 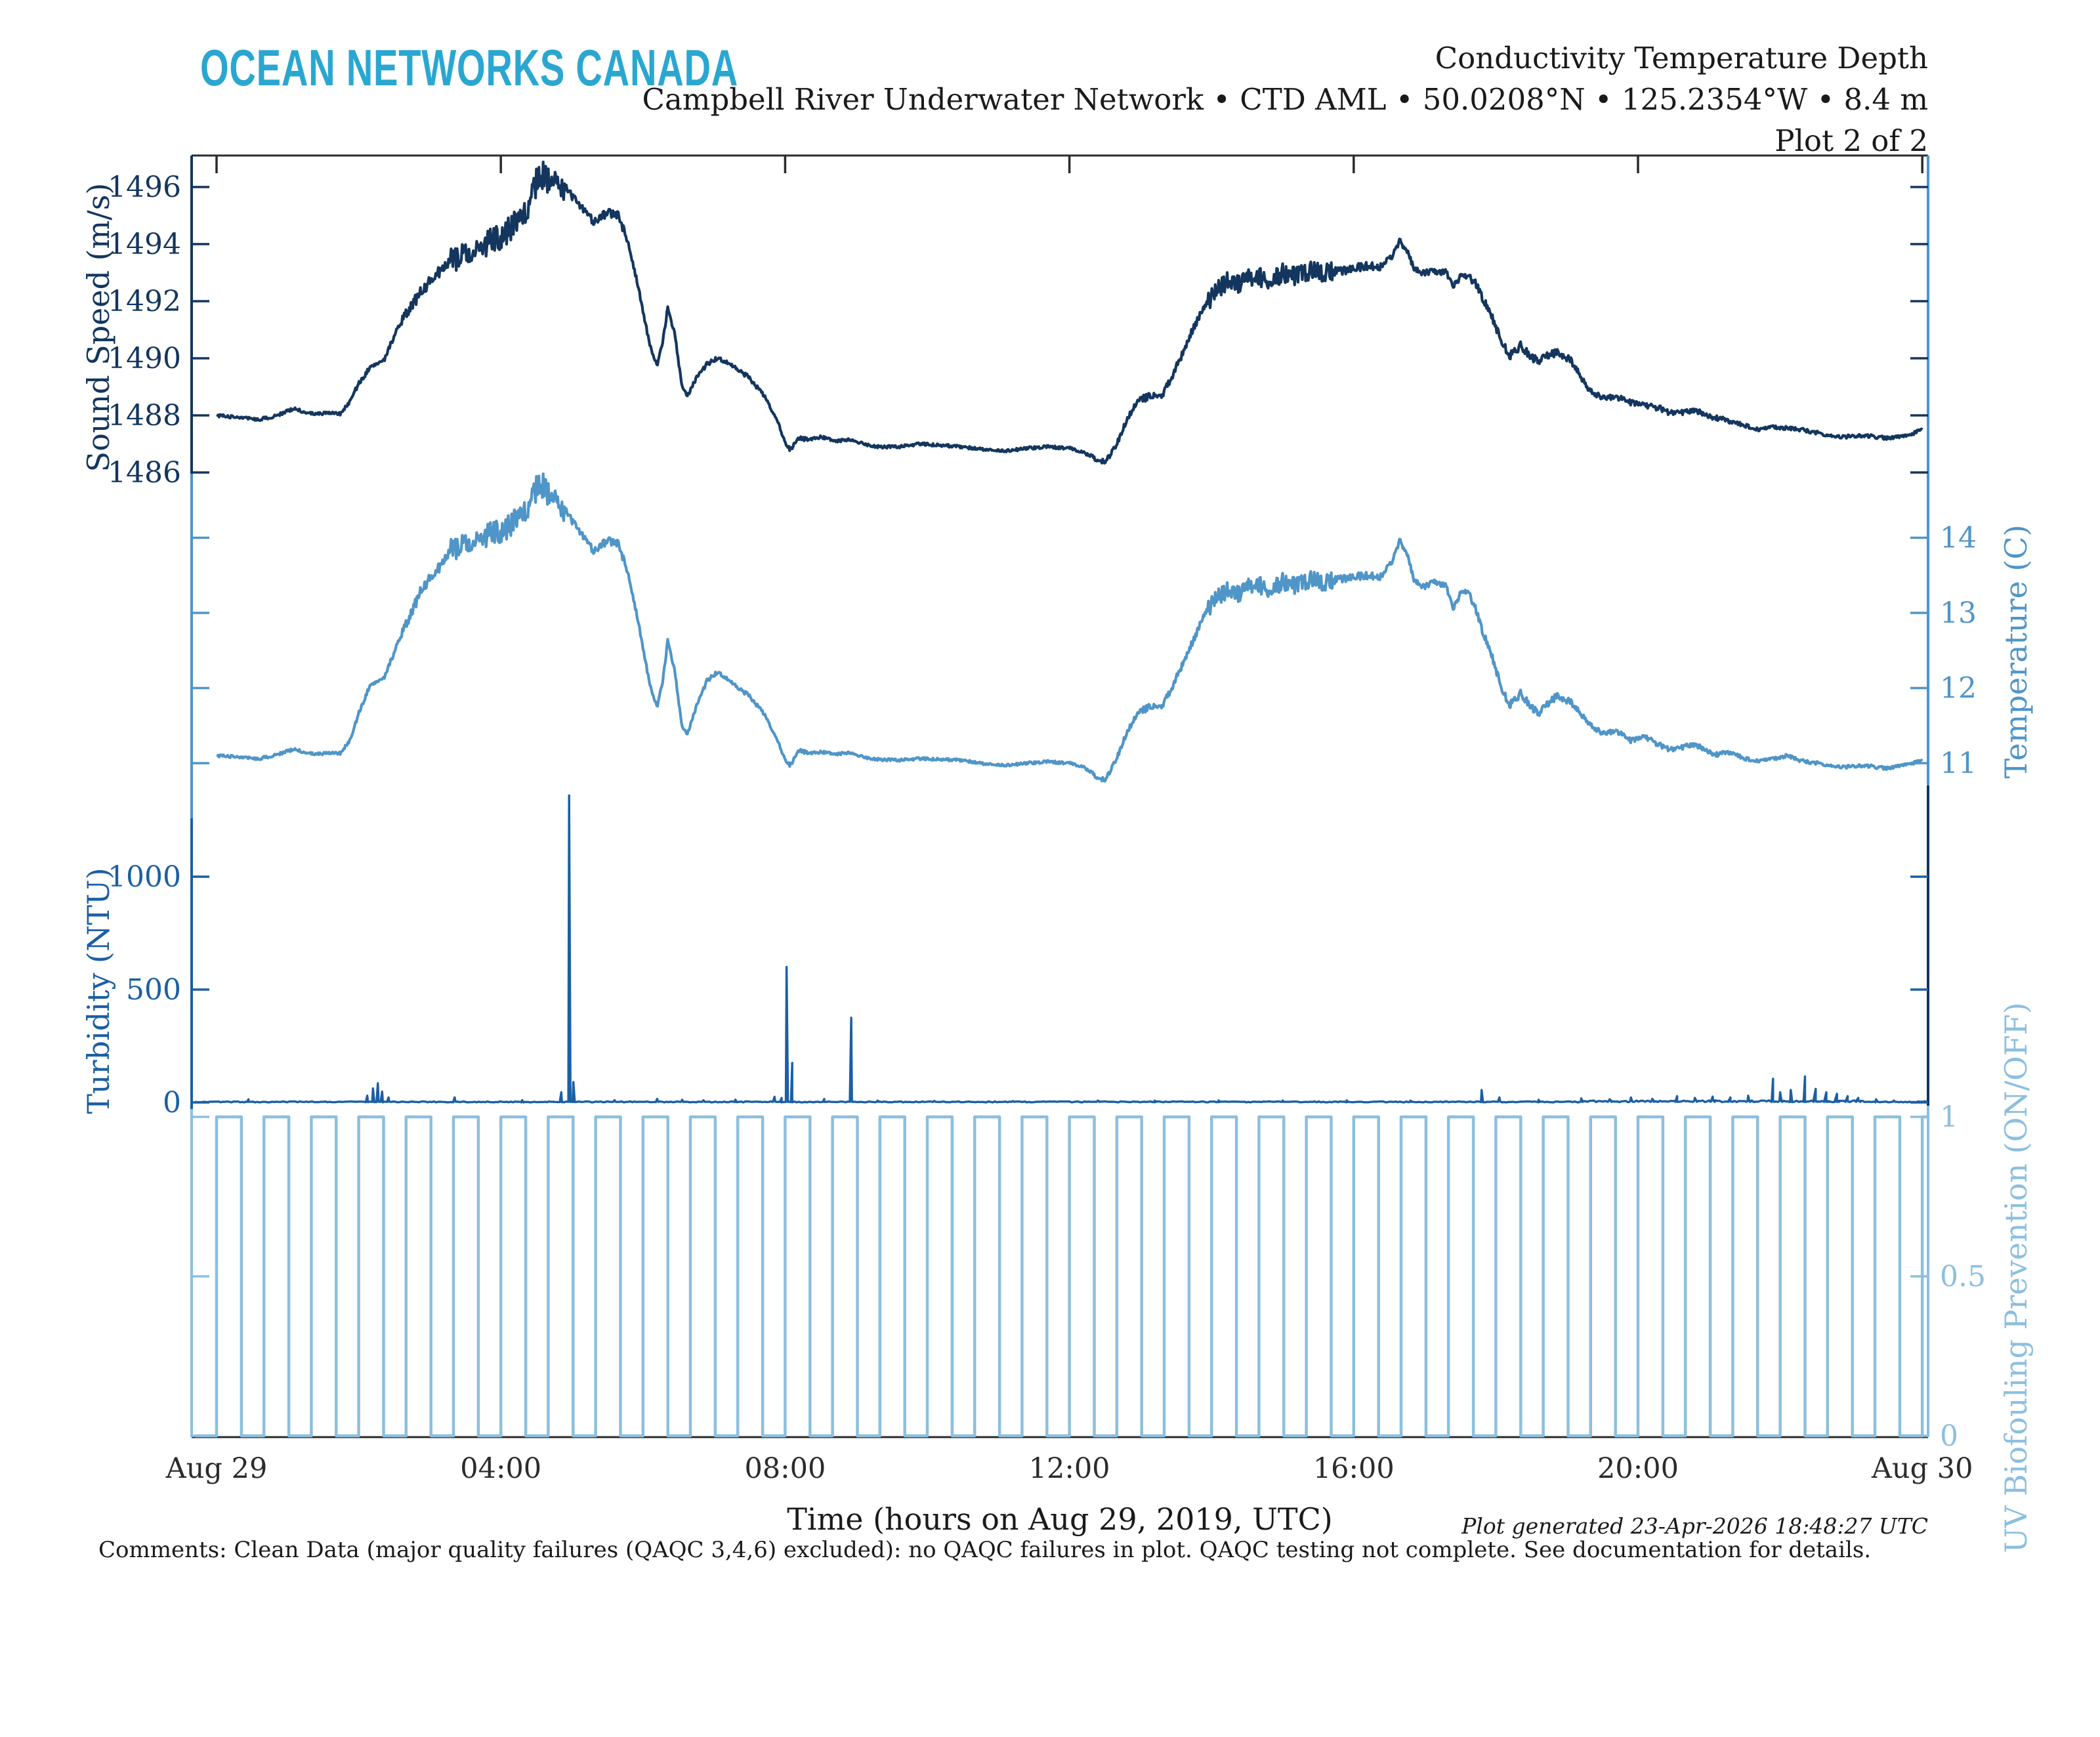 What do you see at coordinates (1354, 1469) in the screenshot?
I see `x-tick-label: 16:00` at bounding box center [1354, 1469].